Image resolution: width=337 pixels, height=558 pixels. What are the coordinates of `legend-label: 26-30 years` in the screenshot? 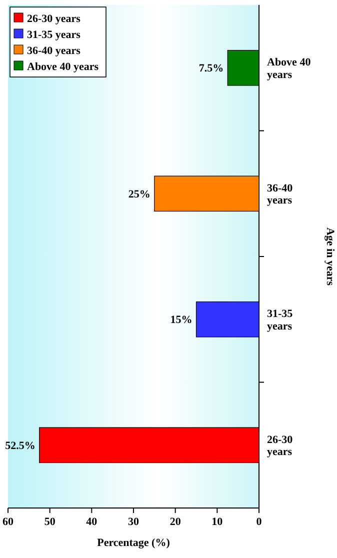 It's located at (54, 18).